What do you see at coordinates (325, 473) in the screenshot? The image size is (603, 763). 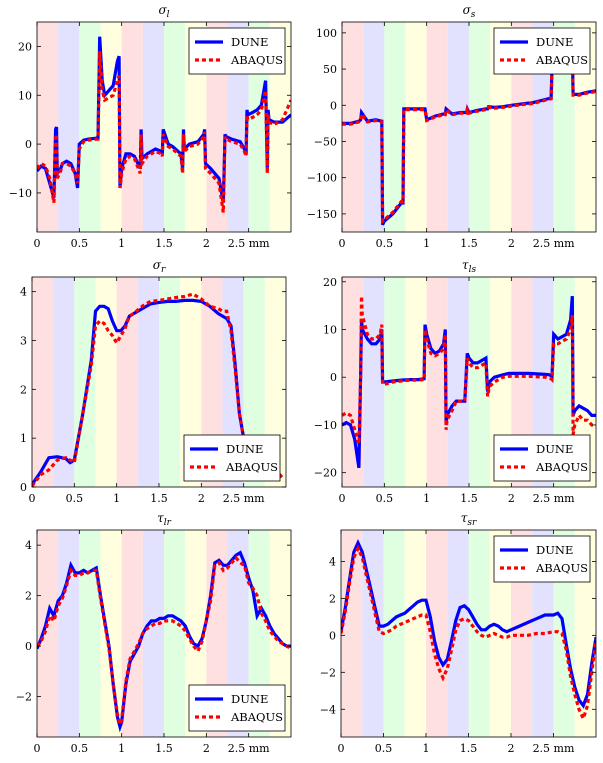 I see `y-tick-label: −20` at bounding box center [325, 473].